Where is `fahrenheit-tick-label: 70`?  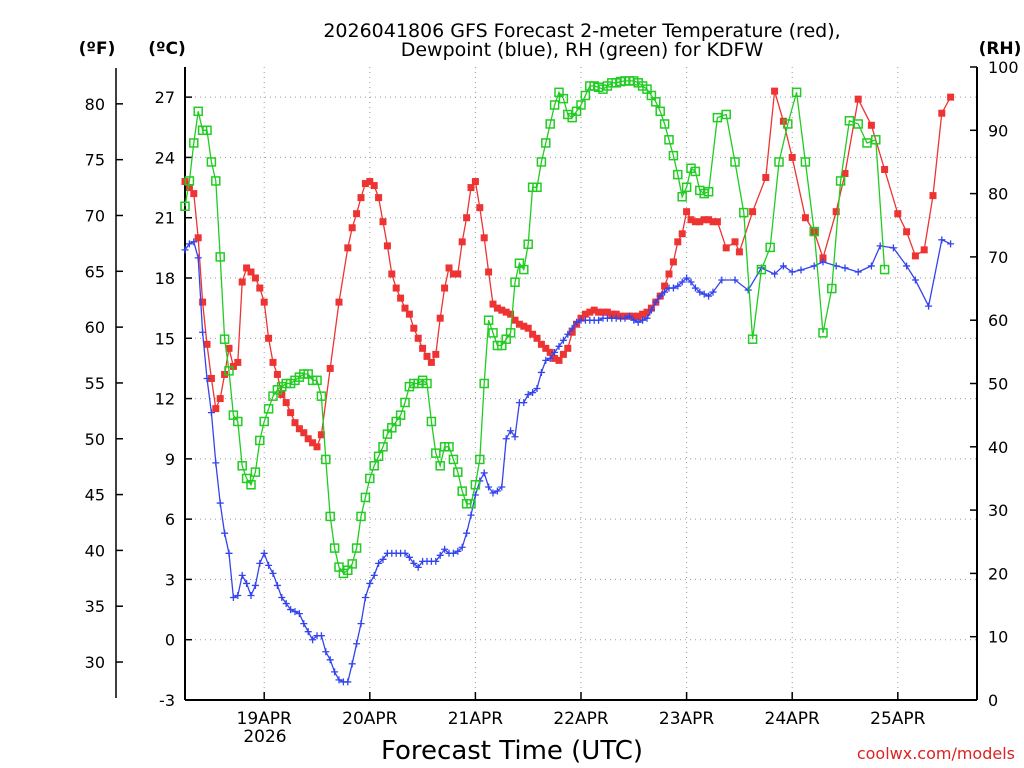 fahrenheit-tick-label: 70 is located at coordinates (95, 215).